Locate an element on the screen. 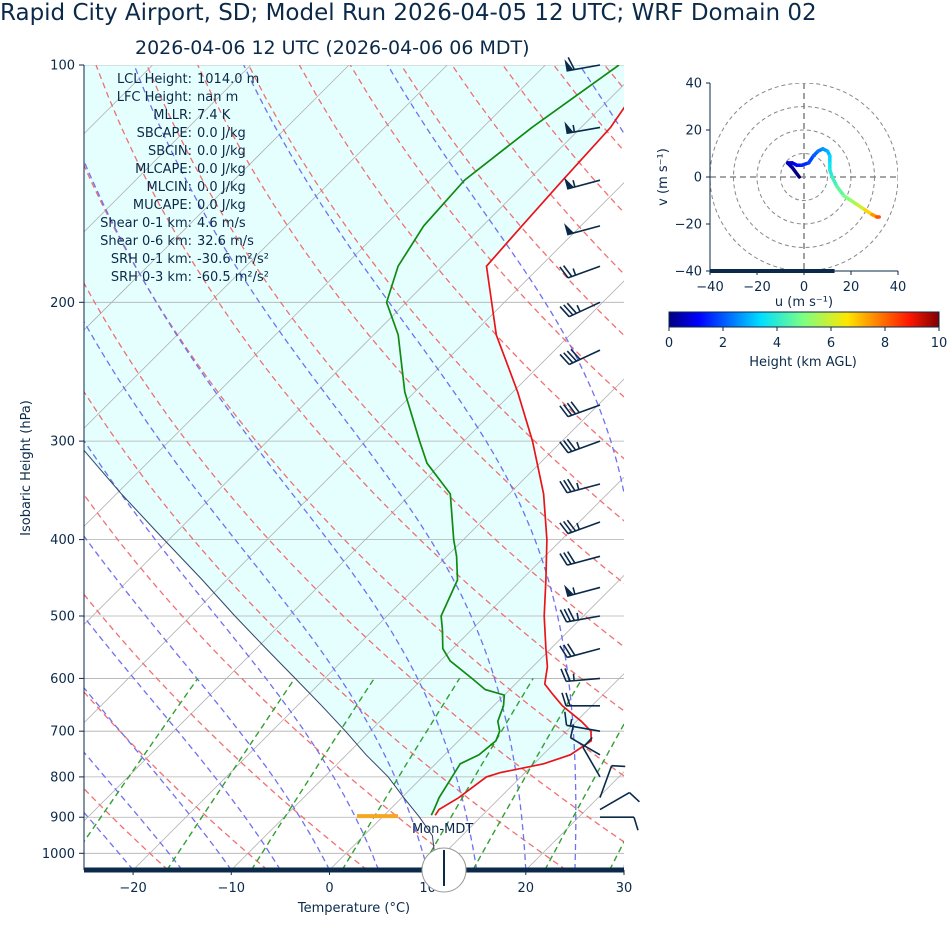 The height and width of the screenshot is (936, 948). stat-value: 0.0 J/kg is located at coordinates (221, 151).